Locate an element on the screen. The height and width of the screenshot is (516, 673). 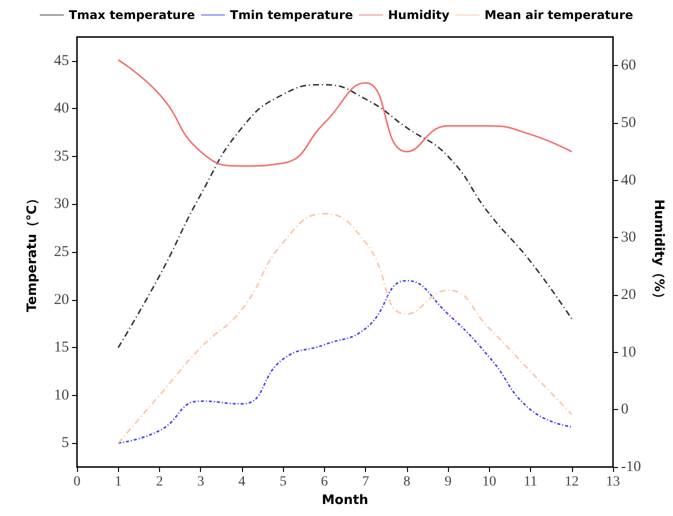
y-tick-label: 45 is located at coordinates (61, 60).